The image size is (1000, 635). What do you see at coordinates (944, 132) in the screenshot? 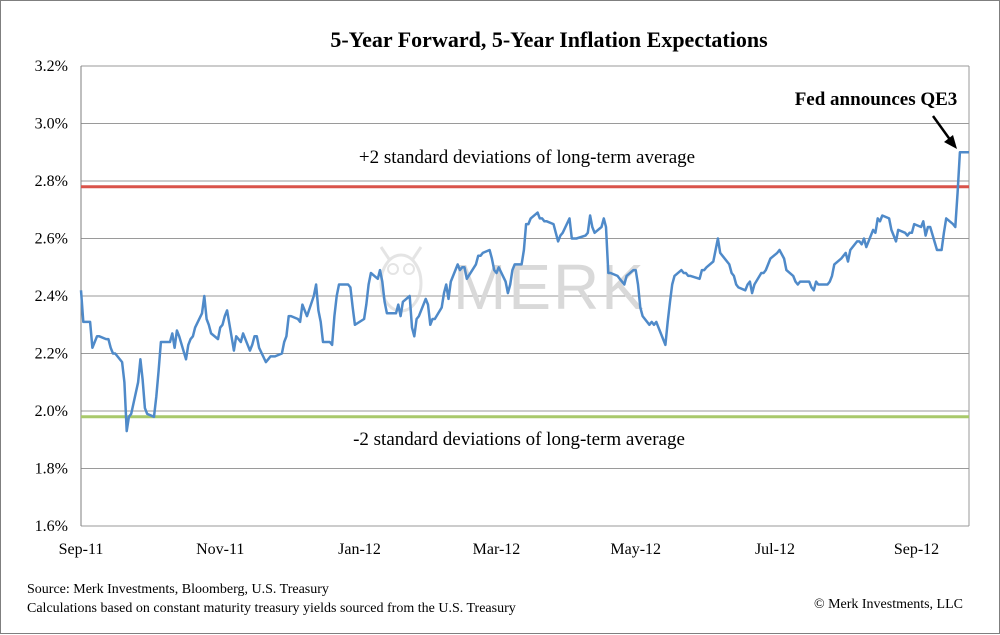
I see `annotation-arrow-icon` at bounding box center [944, 132].